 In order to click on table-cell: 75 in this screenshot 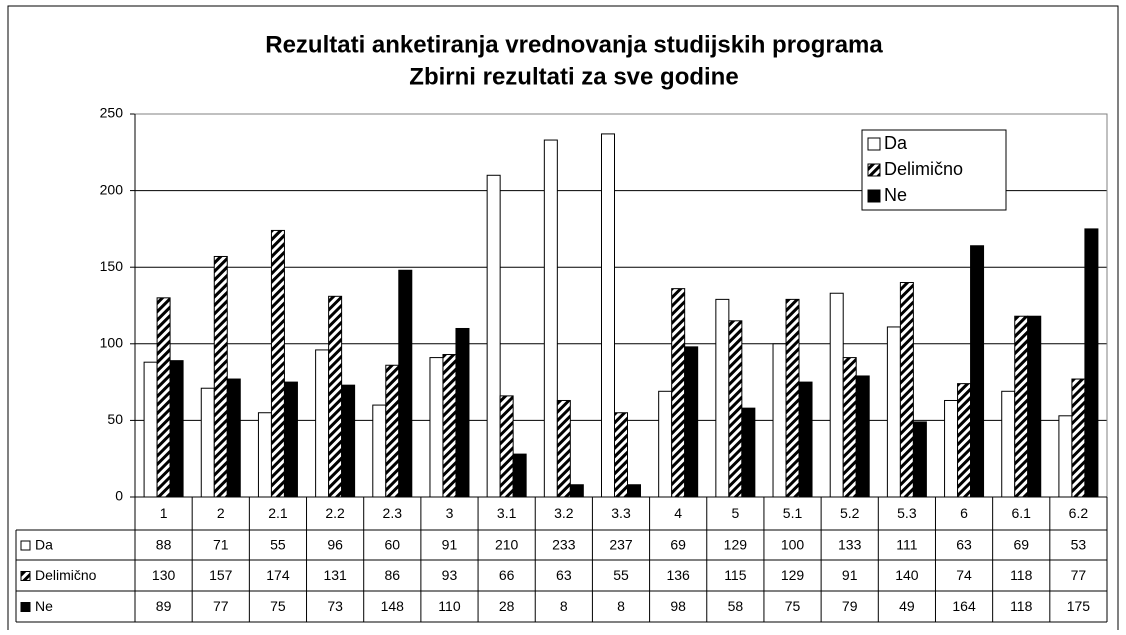, I will do `click(278, 606)`.